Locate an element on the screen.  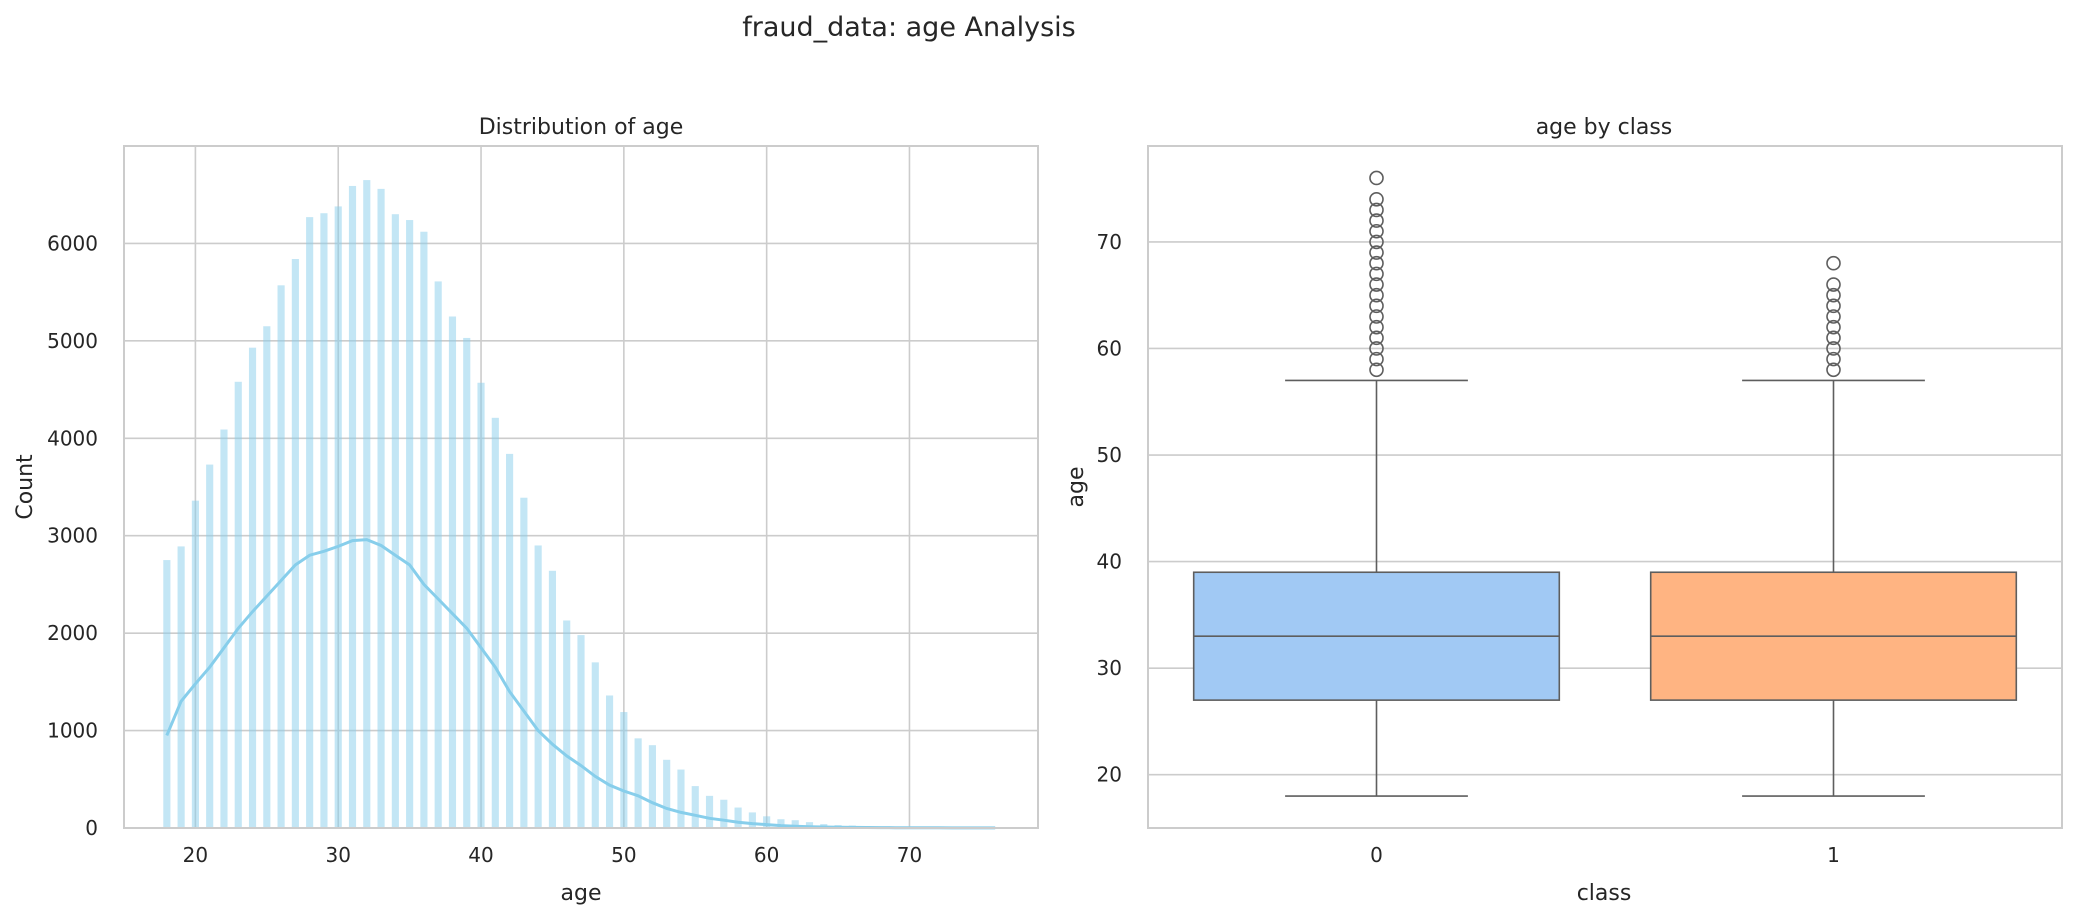
y-tick-label: 3000 is located at coordinates (72, 536).